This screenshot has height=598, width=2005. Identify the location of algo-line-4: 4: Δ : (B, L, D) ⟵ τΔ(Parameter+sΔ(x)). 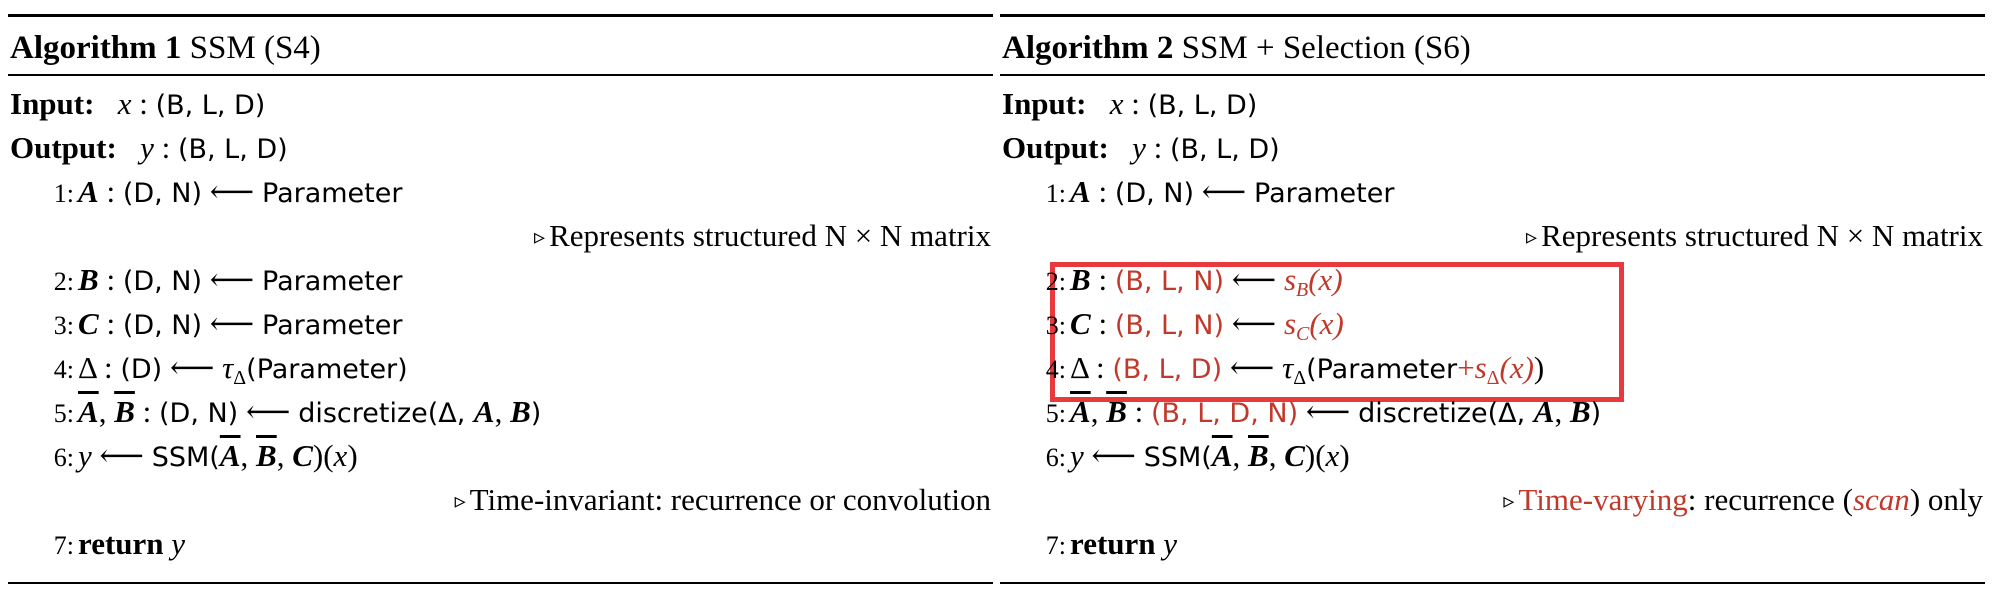
(1295, 369).